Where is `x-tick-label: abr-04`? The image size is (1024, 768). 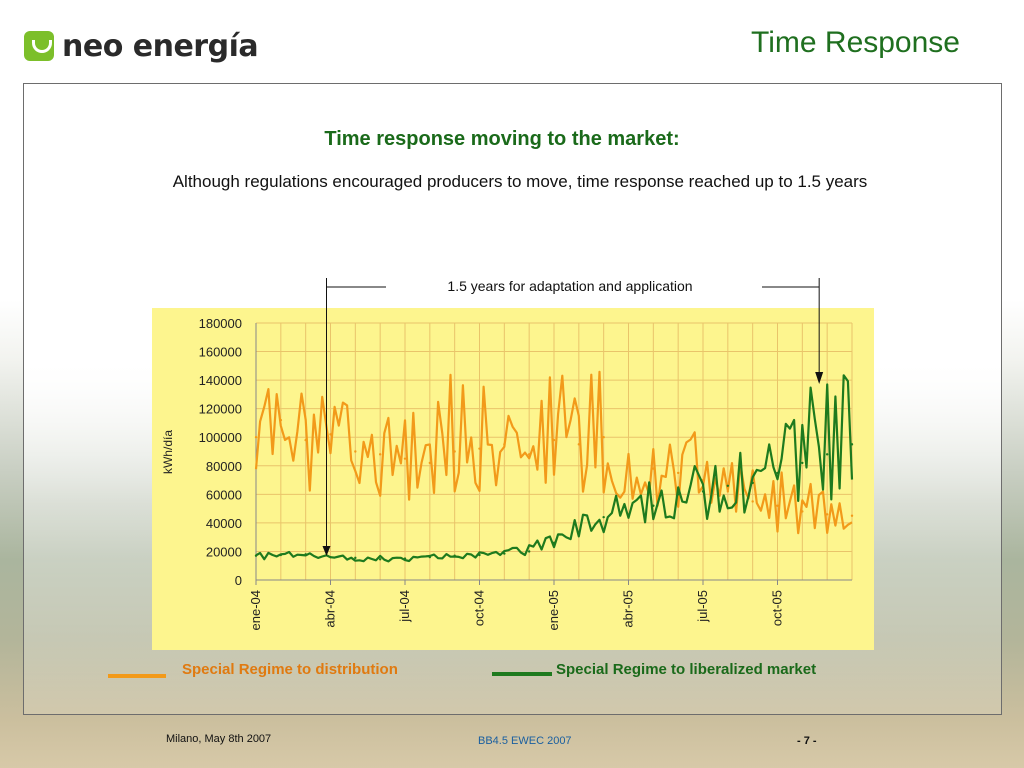 x-tick-label: abr-04 is located at coordinates (330, 609).